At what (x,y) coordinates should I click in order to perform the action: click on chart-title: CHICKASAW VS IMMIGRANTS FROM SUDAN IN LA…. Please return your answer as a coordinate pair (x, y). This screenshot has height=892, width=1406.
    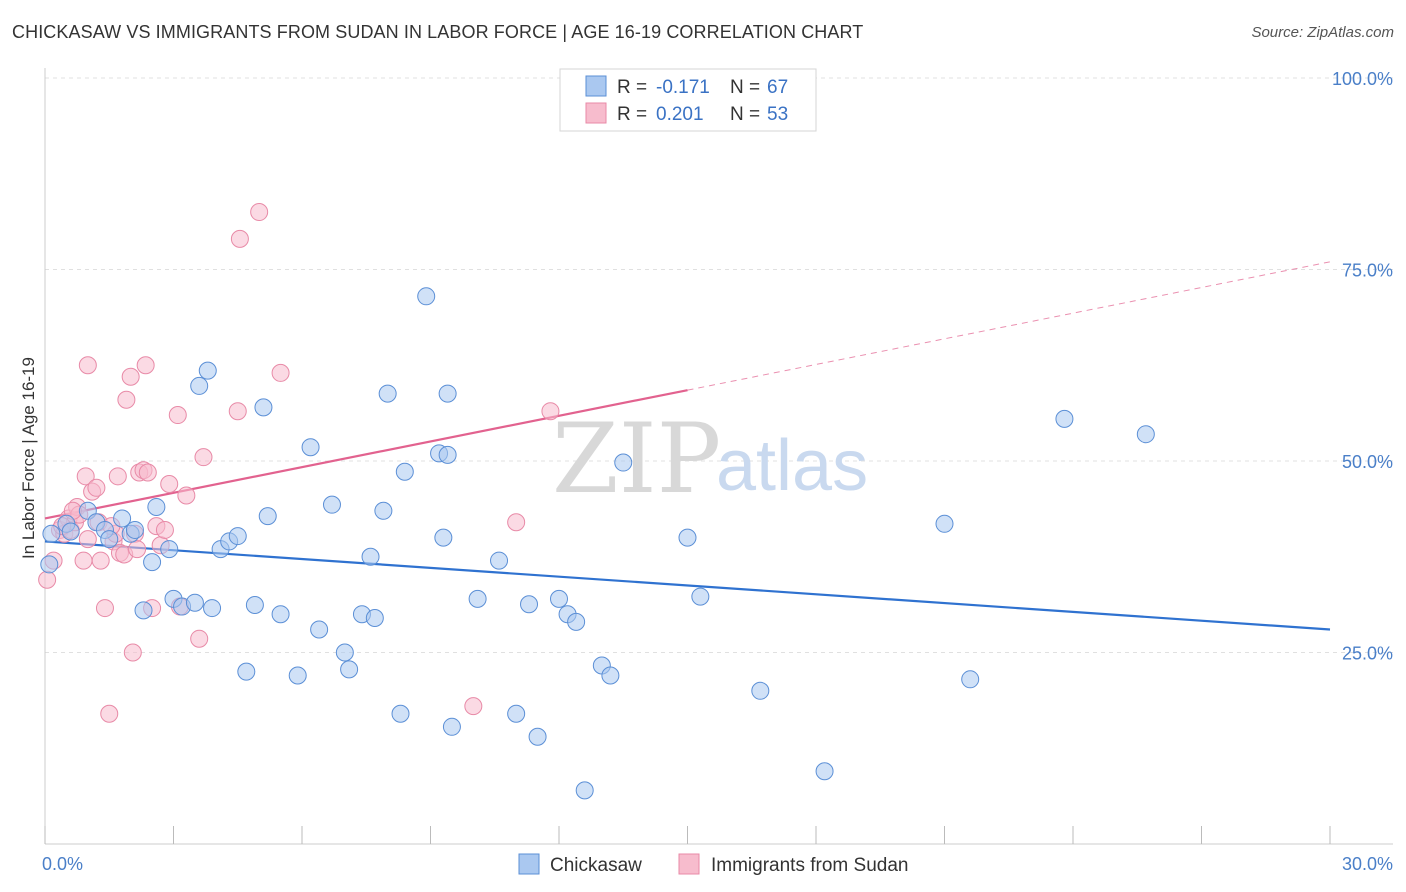
    Looking at the image, I should click on (438, 32).